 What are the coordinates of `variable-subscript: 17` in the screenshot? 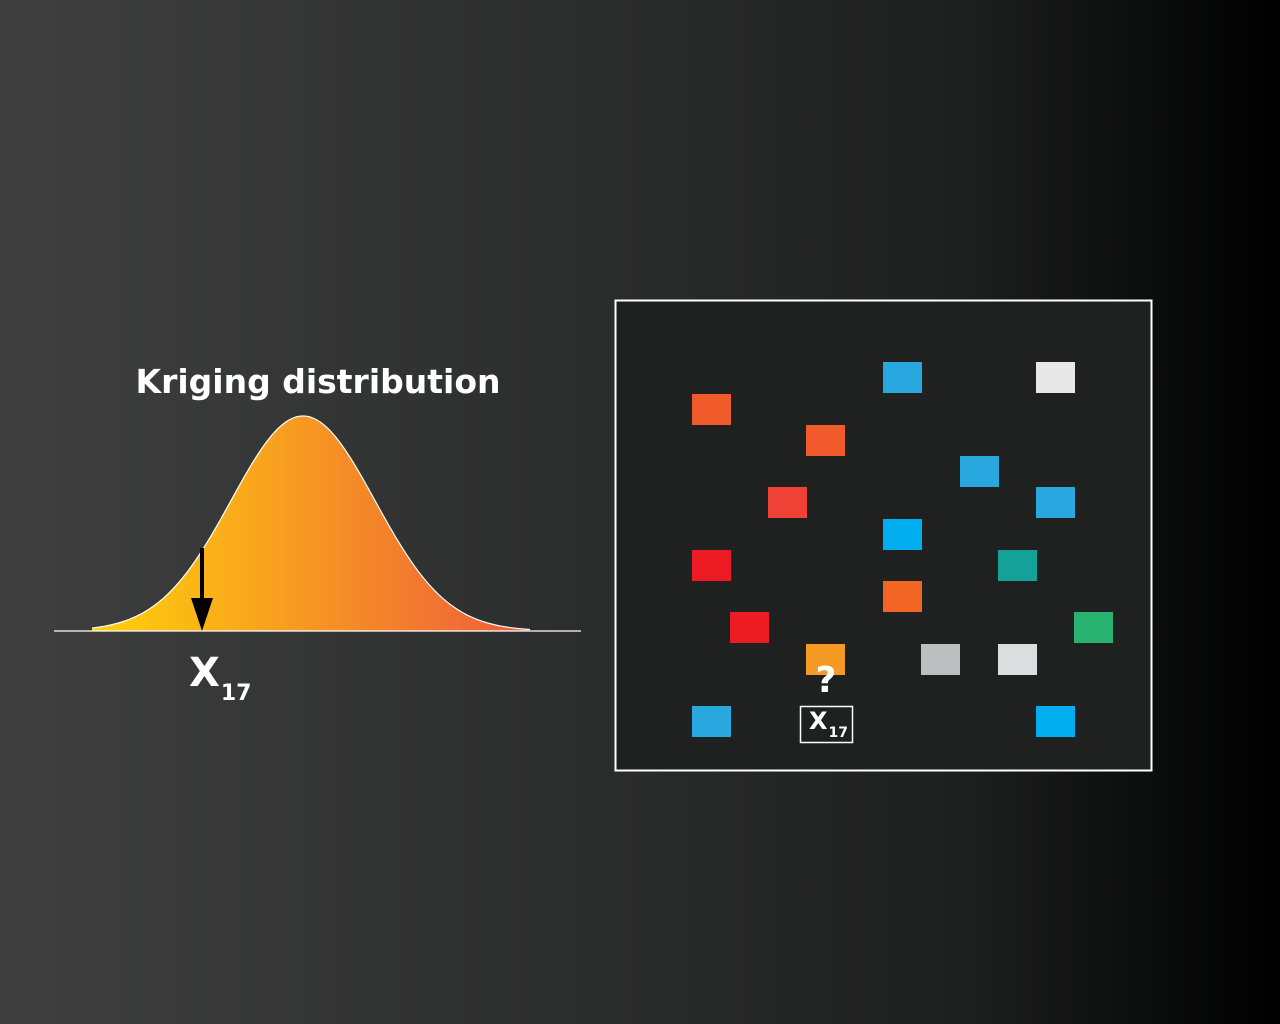 It's located at (236, 693).